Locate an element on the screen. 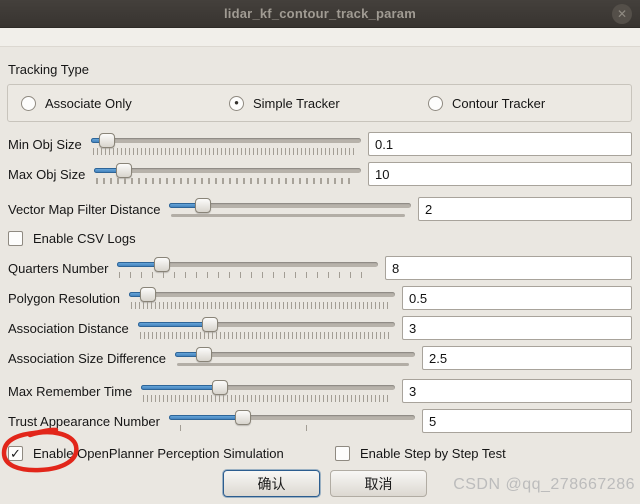  param-label: Quarters Number is located at coordinates (58, 268).